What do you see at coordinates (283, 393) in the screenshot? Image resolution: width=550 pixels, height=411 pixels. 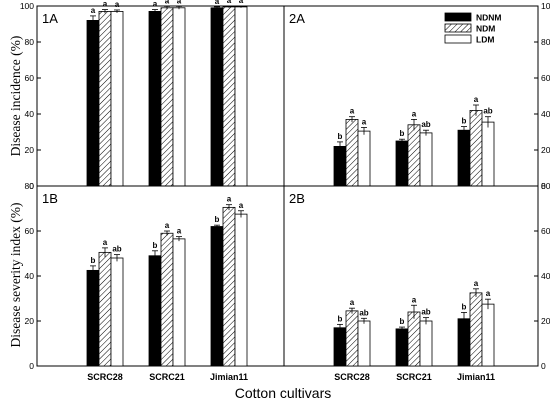 I see `x-axis-label: Cotton cultivars` at bounding box center [283, 393].